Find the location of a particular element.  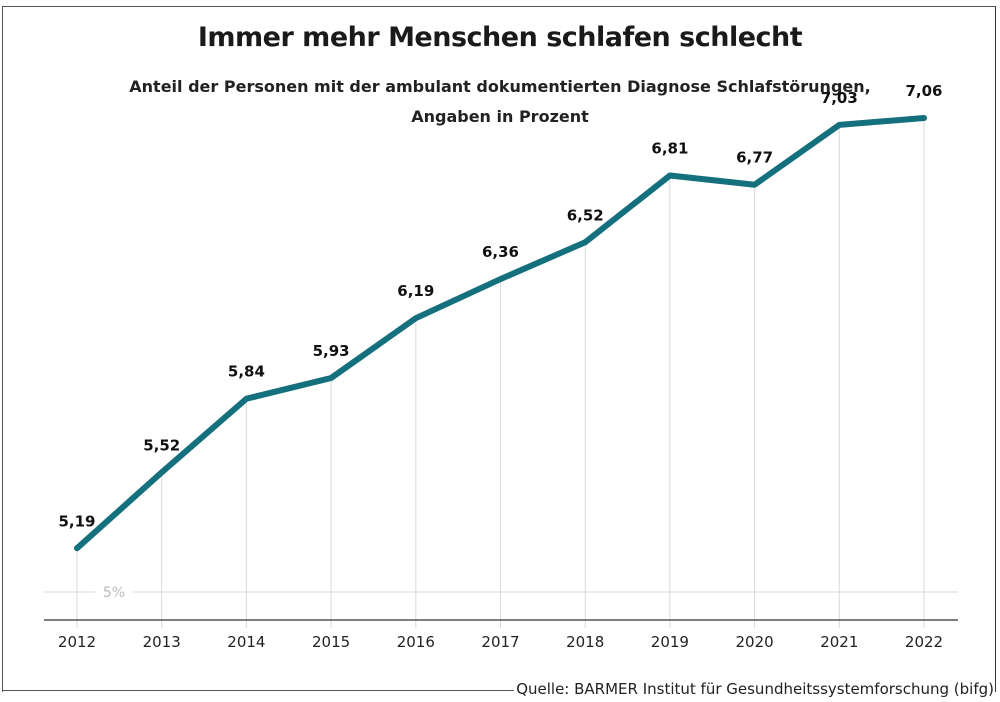

x-tick-label: 2012 is located at coordinates (77, 642).